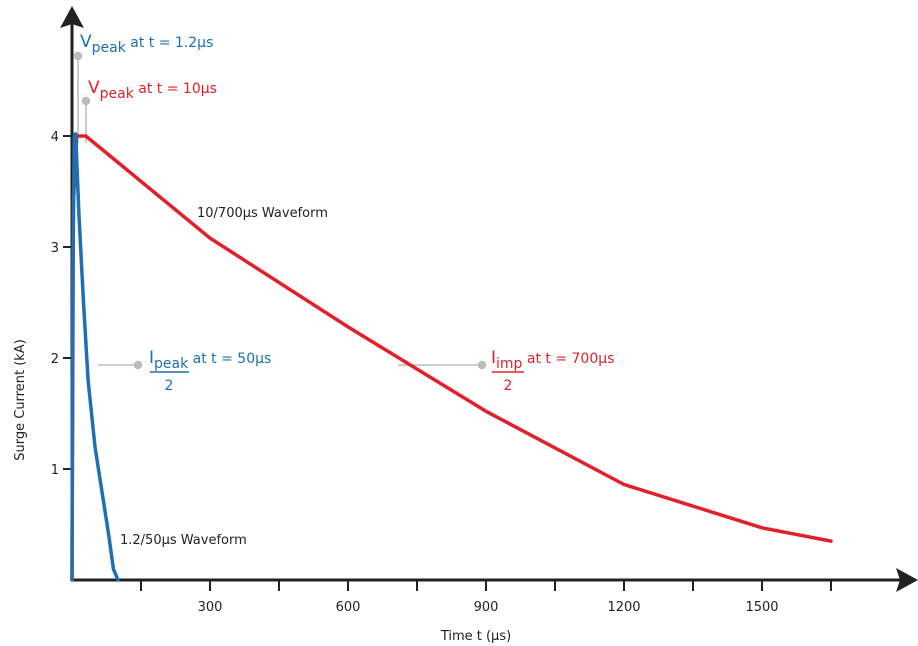  I want to click on y-tick-label: 1, so click(55, 470).